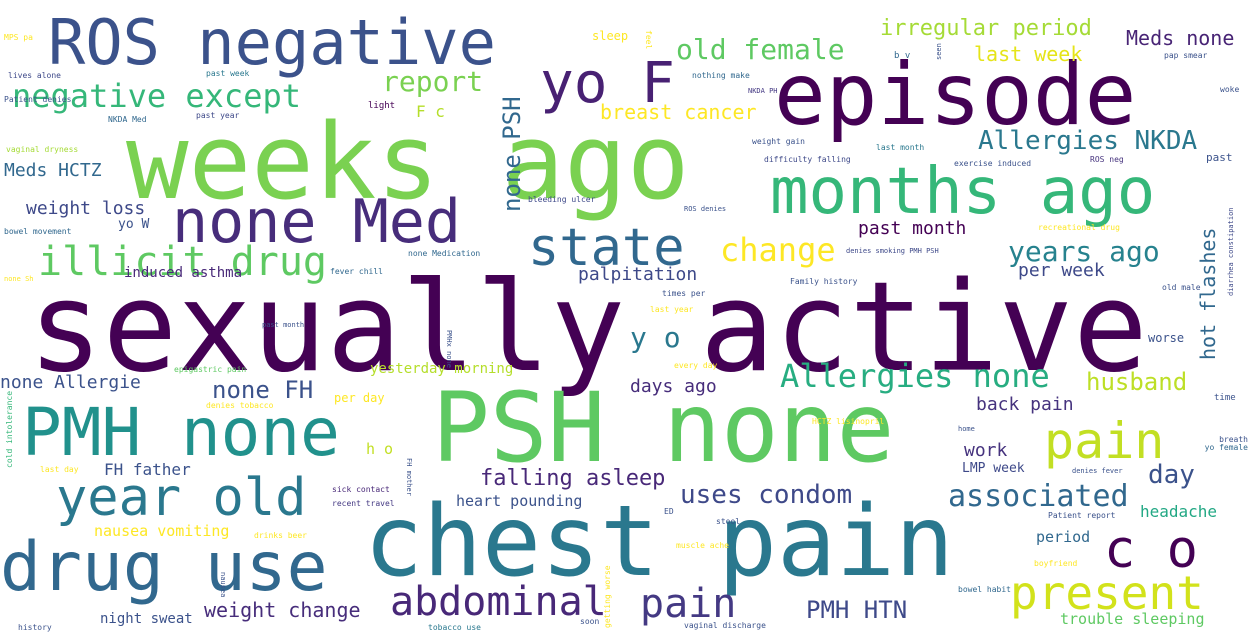 The height and width of the screenshot is (638, 1248). What do you see at coordinates (607, 596) in the screenshot?
I see `word-getting-worse: getting worse` at bounding box center [607, 596].